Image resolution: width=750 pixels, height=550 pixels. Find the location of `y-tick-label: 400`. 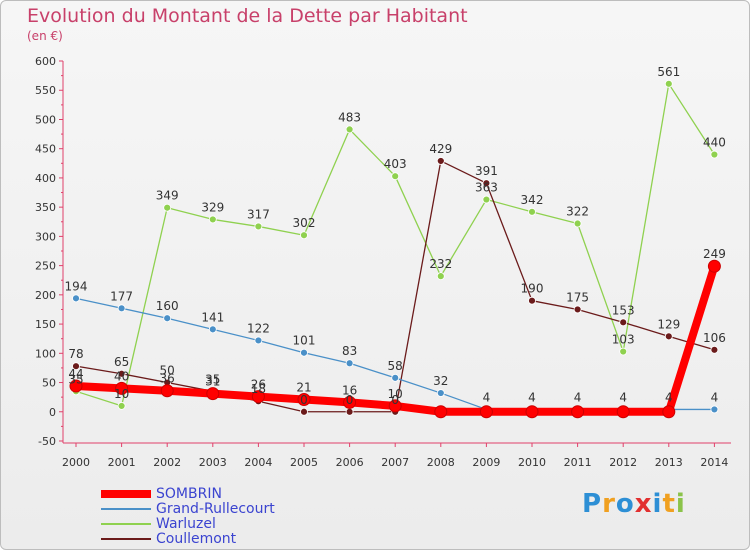

y-tick-label: 400 is located at coordinates (45, 178).